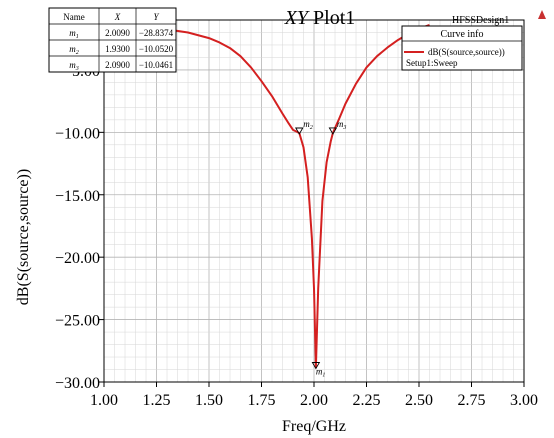  I want to click on y-tick-label: −25.00, so click(77, 321).